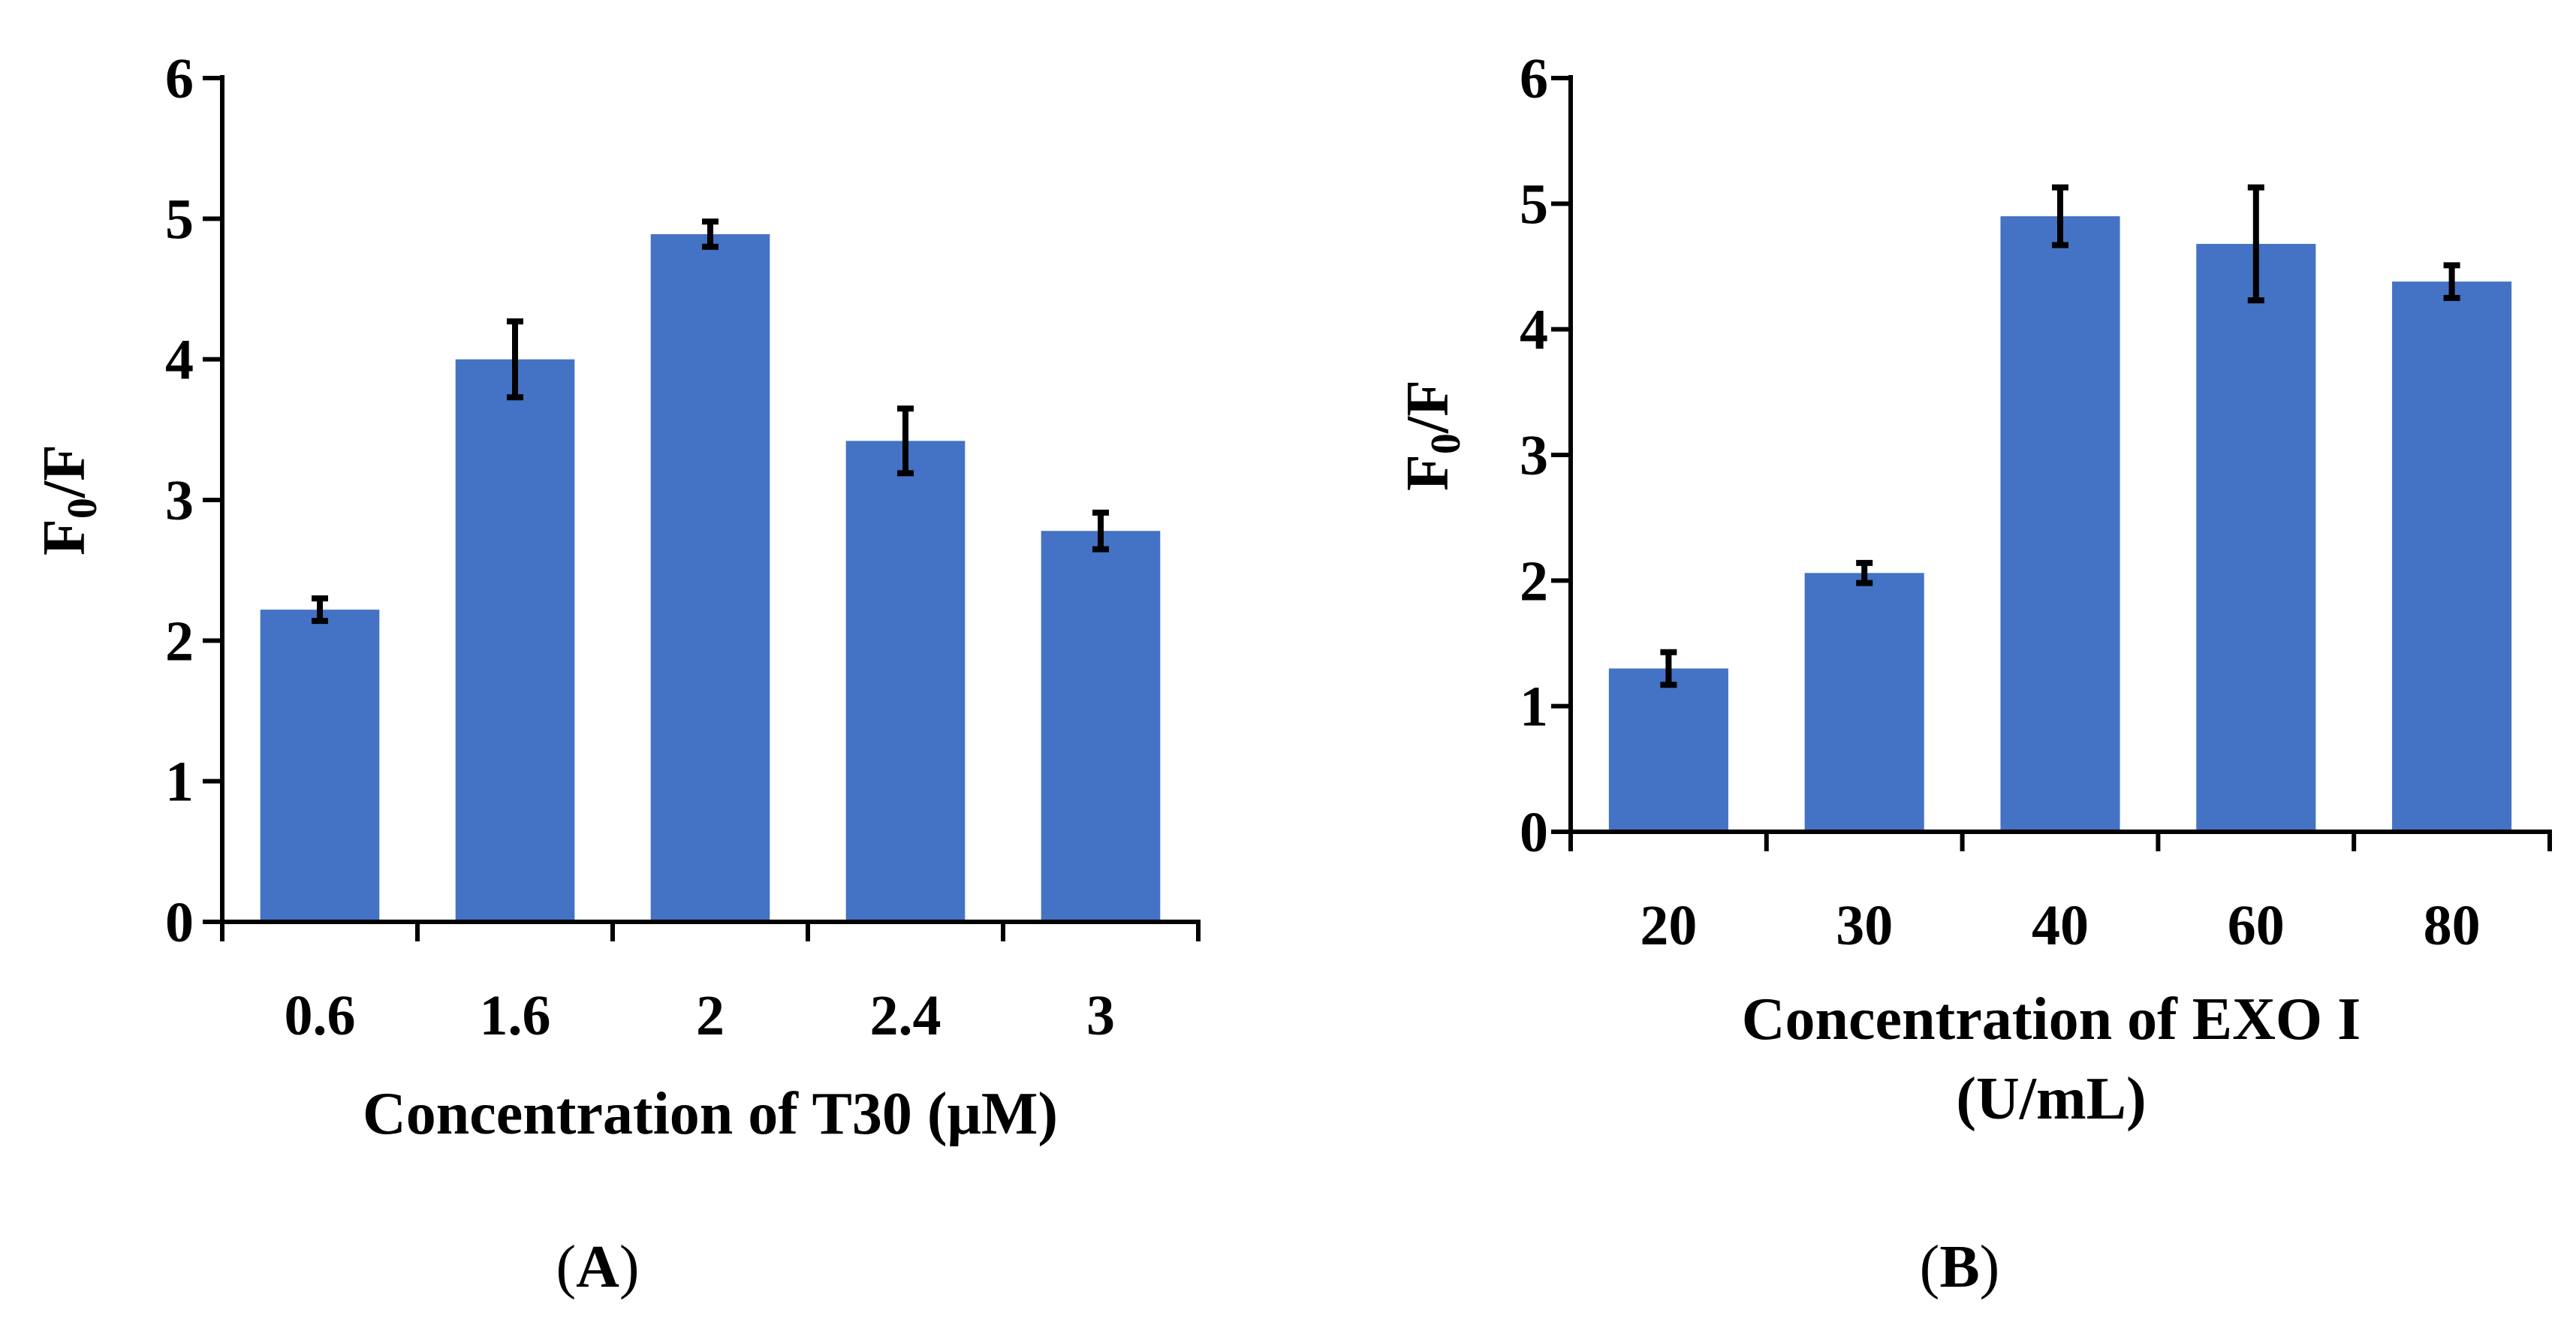 The height and width of the screenshot is (1331, 2576). I want to click on panel-a-y-tick-label: 3, so click(179, 501).